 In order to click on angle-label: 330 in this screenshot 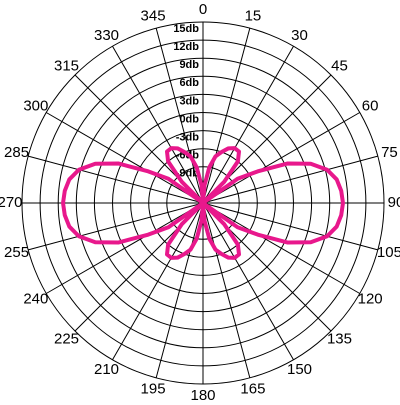, I will do `click(106, 35)`.